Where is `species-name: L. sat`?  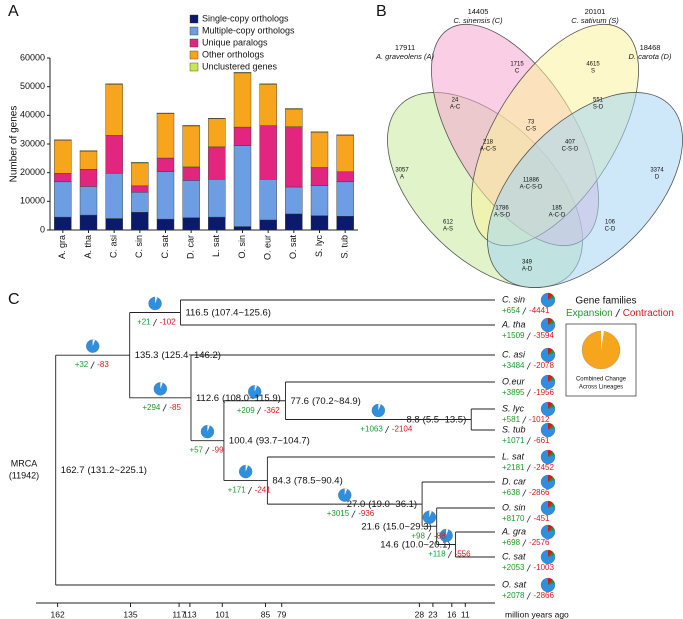
species-name: L. sat is located at coordinates (513, 456).